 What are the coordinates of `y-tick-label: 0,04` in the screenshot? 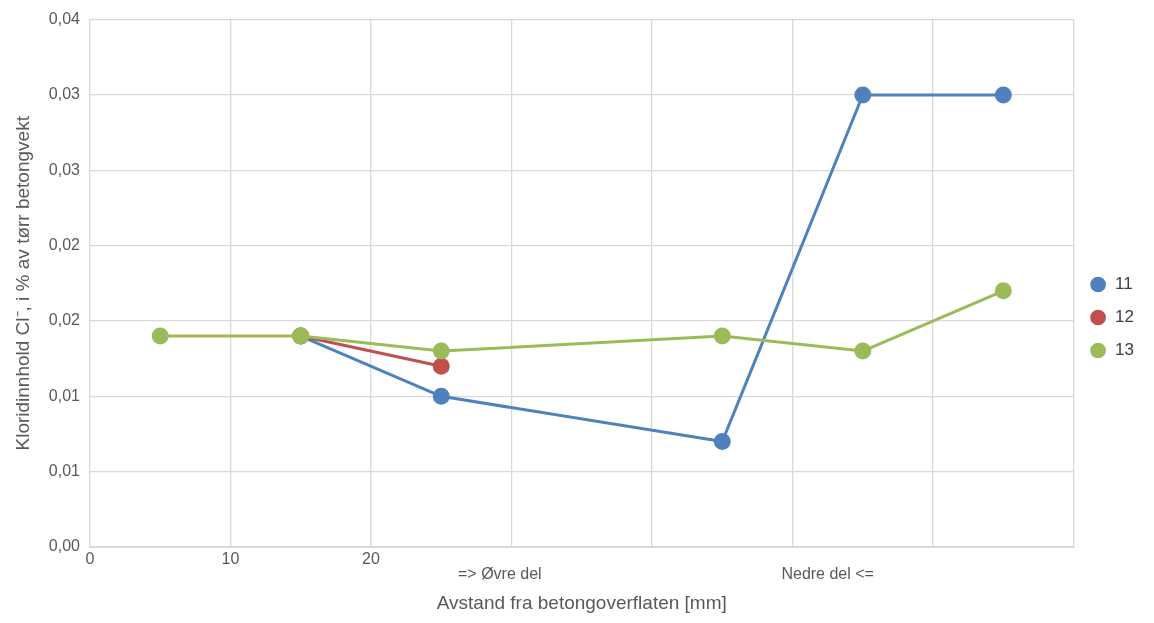 It's located at (64, 19).